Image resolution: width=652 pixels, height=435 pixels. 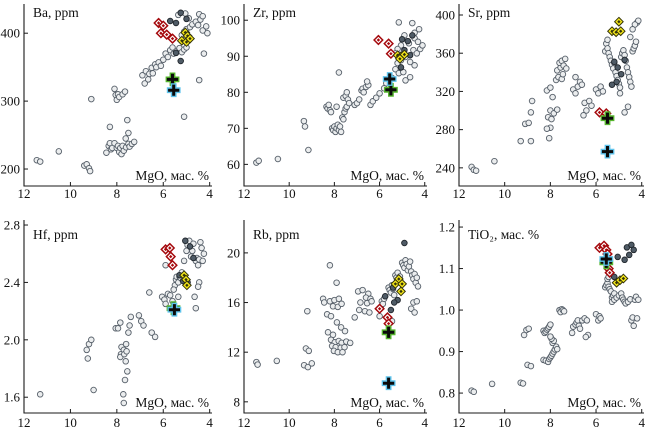 What do you see at coordinates (446, 14) in the screenshot?
I see `y-tick-label: 400` at bounding box center [446, 14].